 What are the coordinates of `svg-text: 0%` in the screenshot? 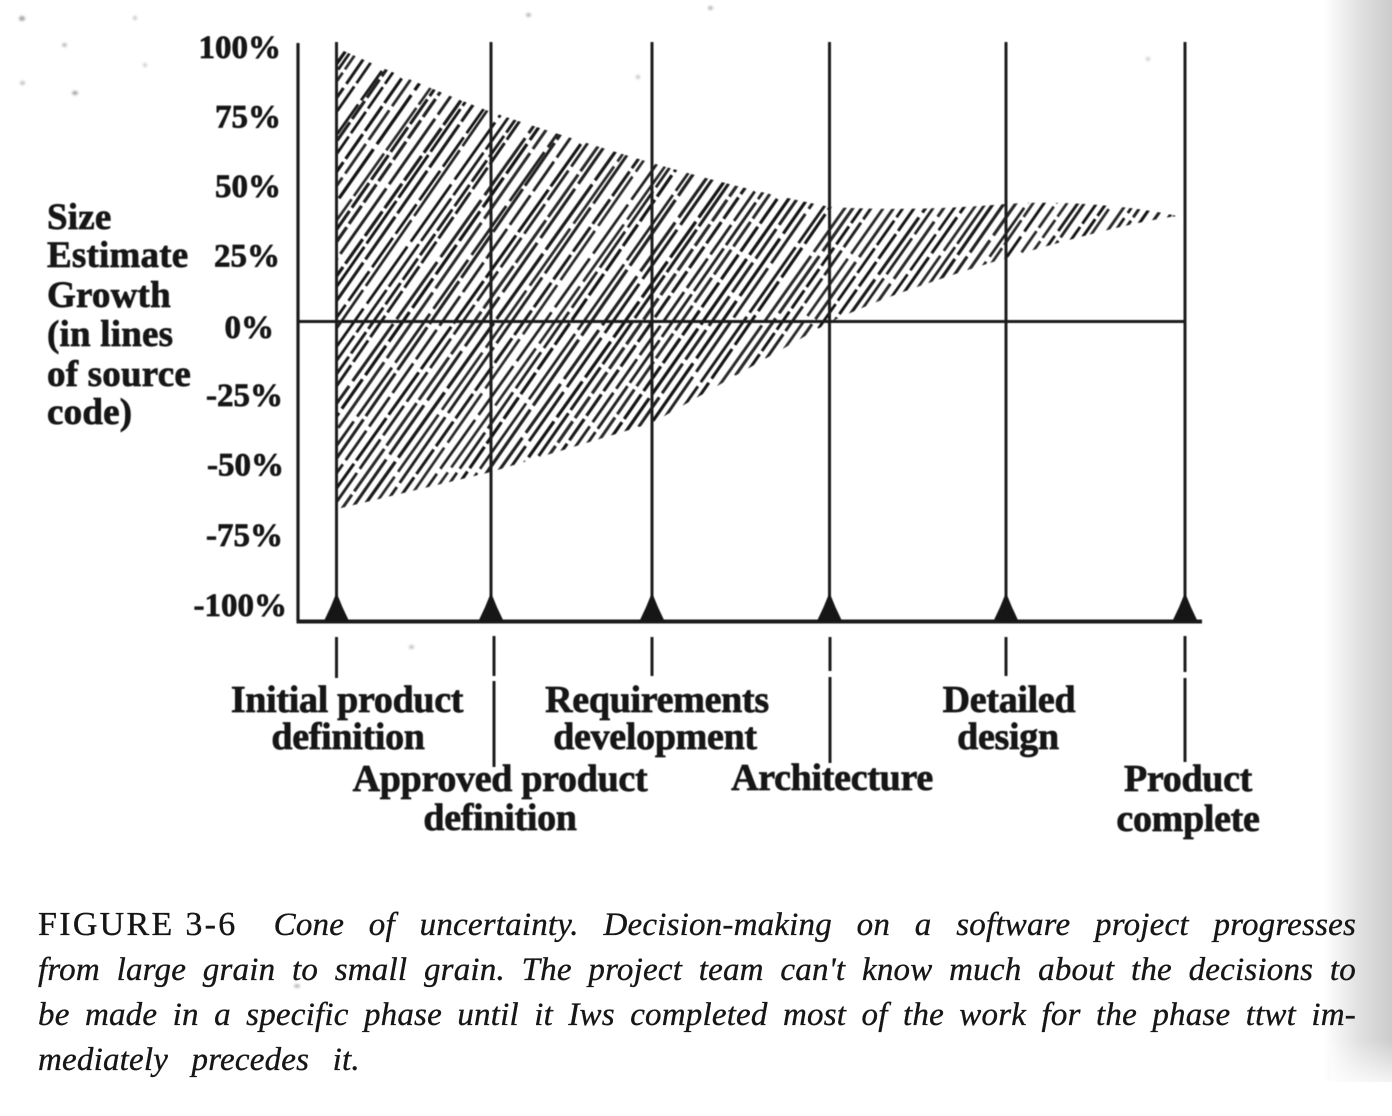 It's located at (250, 328).